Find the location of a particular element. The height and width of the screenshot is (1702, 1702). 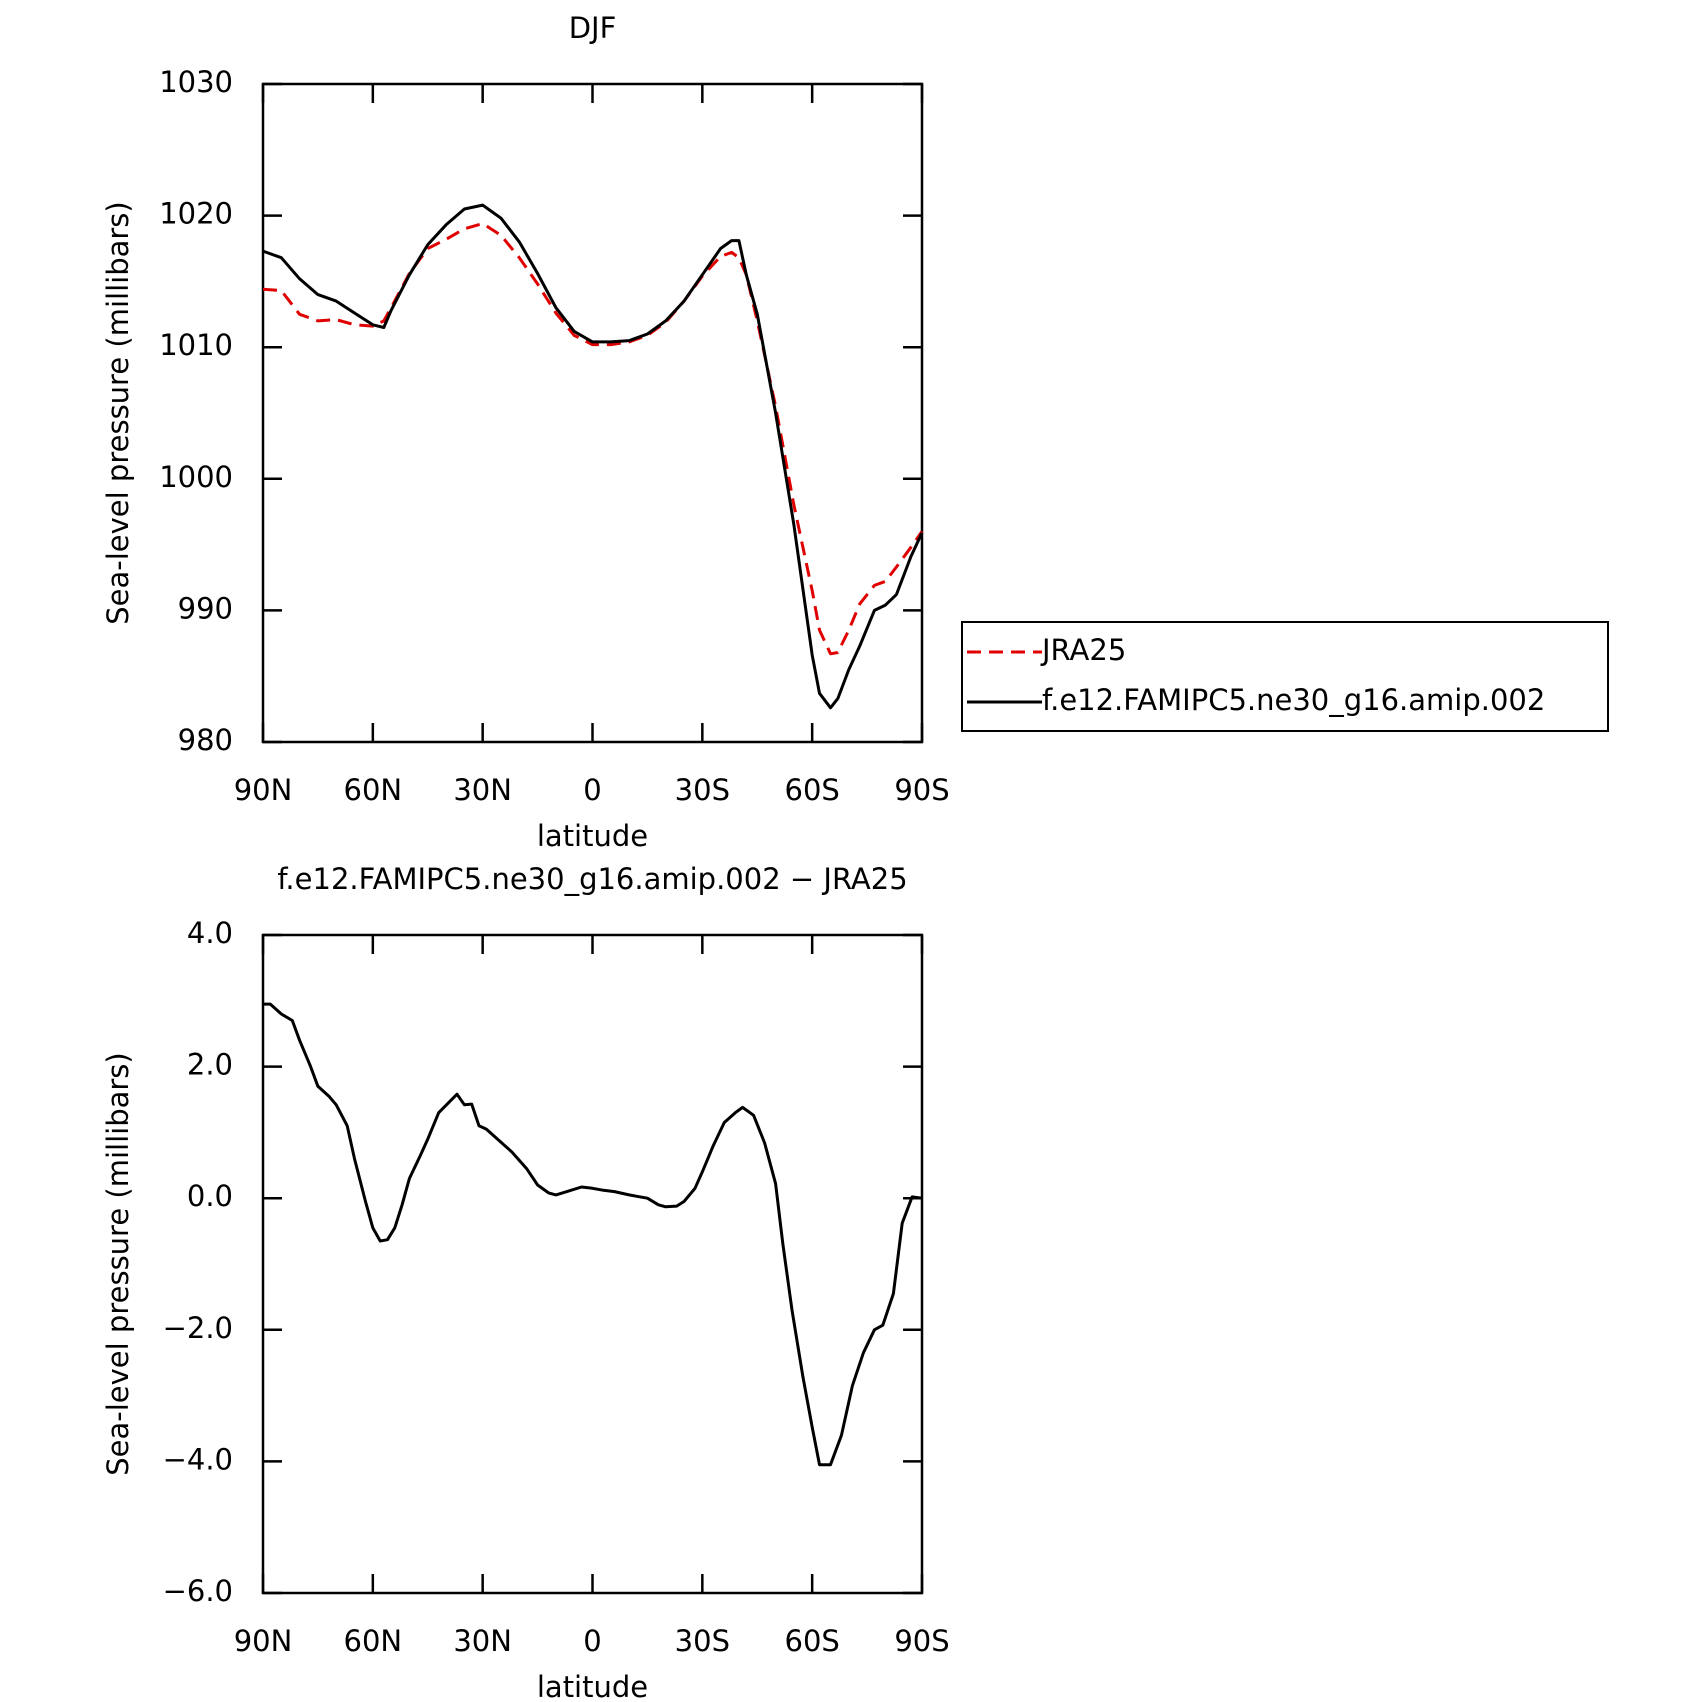

legend-label: JRA25 is located at coordinates (1083, 650).